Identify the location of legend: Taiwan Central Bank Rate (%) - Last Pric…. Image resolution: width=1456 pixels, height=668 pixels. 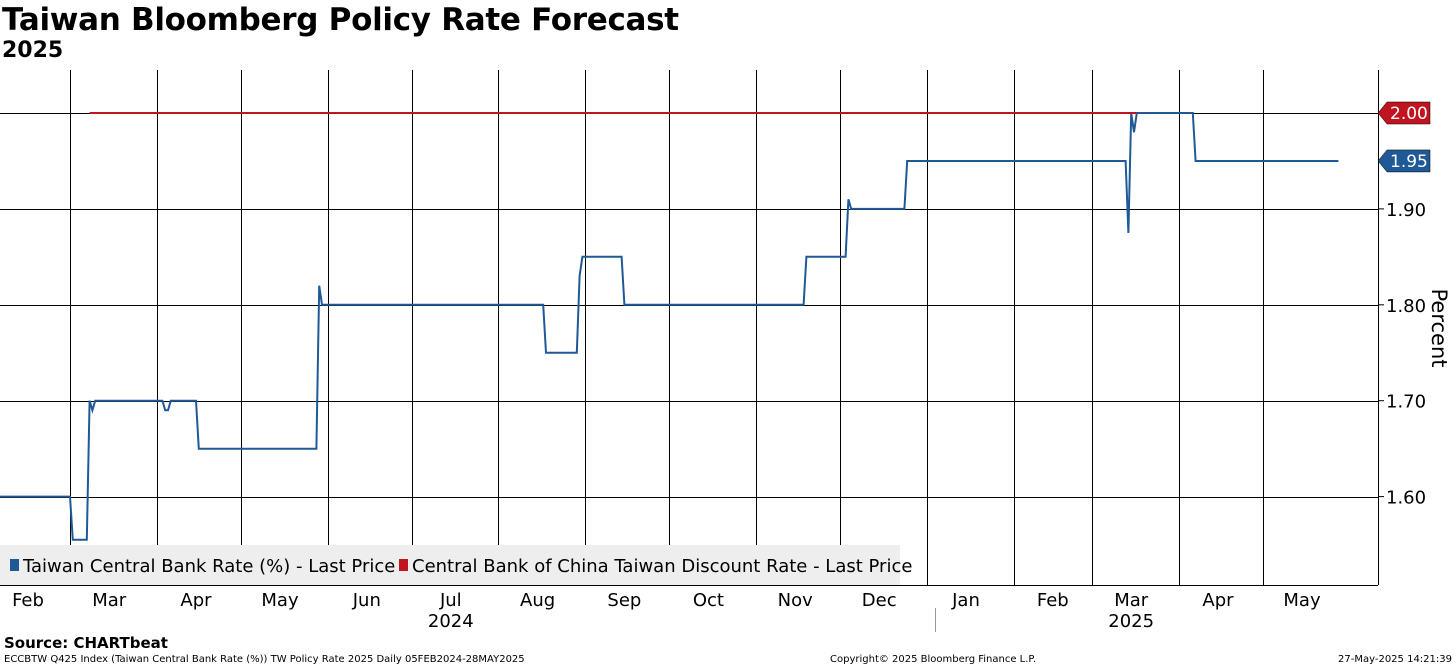
(456, 565).